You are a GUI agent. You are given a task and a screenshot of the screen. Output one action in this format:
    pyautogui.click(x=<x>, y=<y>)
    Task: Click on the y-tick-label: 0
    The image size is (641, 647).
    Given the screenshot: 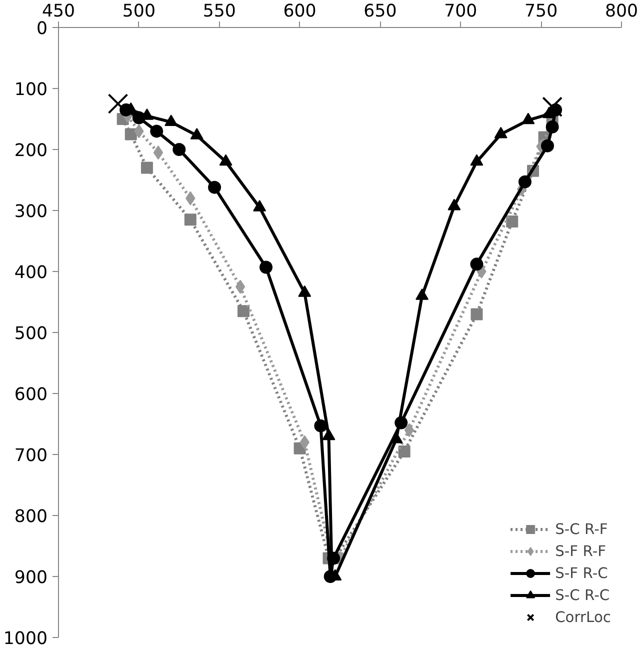 What is the action you would take?
    pyautogui.click(x=42, y=29)
    